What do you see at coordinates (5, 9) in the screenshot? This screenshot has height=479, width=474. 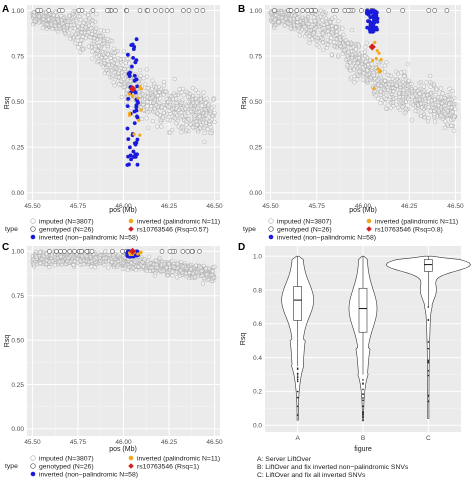 I see `panel-label: A` at bounding box center [5, 9].